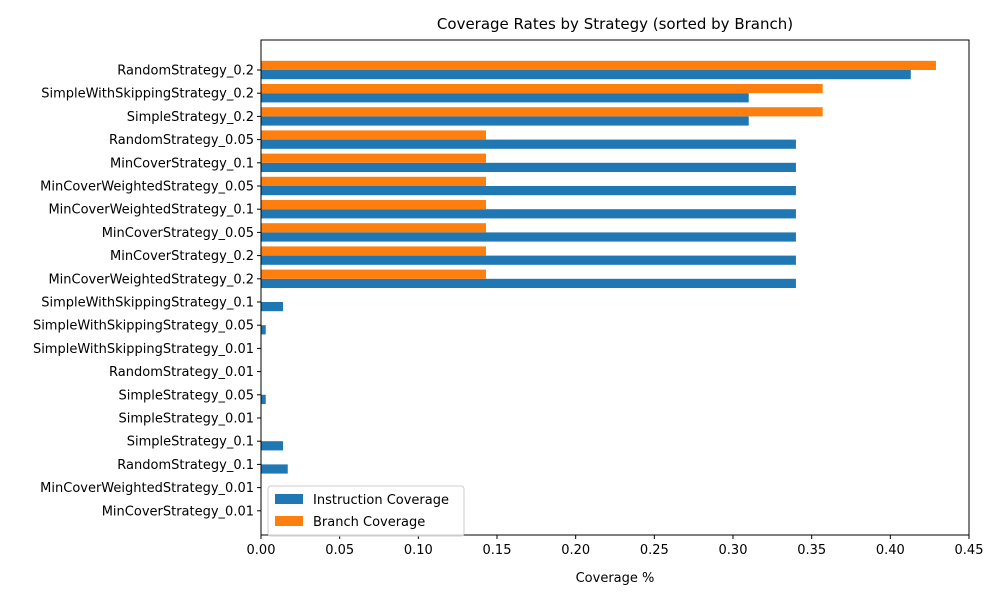 The width and height of the screenshot is (1000, 604). I want to click on y-tick-label: MinCoverStrategy_0.2, so click(182, 256).